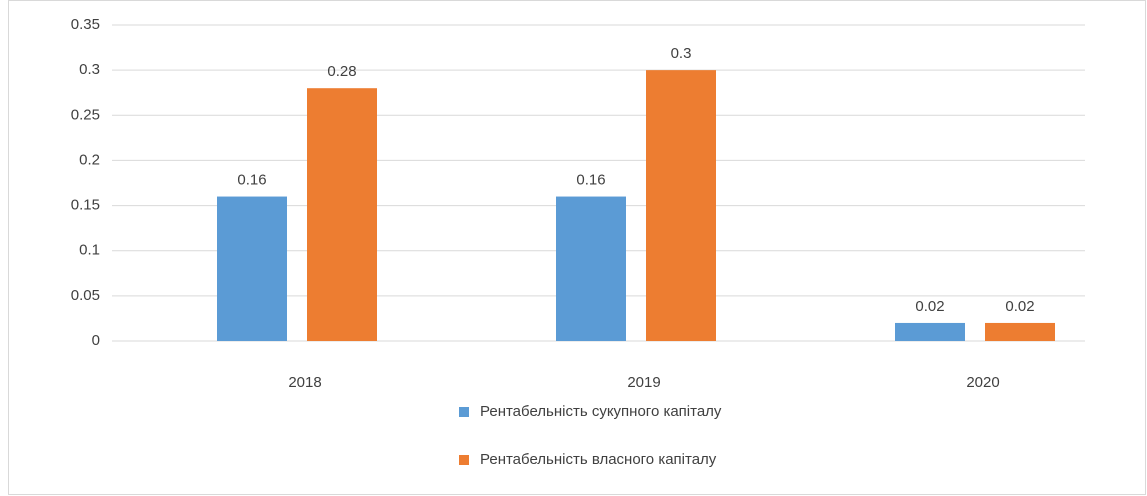 This screenshot has width=1147, height=496. Describe the element at coordinates (598, 459) in the screenshot. I see `legend-label: Рентабельність власного капіталу` at that location.